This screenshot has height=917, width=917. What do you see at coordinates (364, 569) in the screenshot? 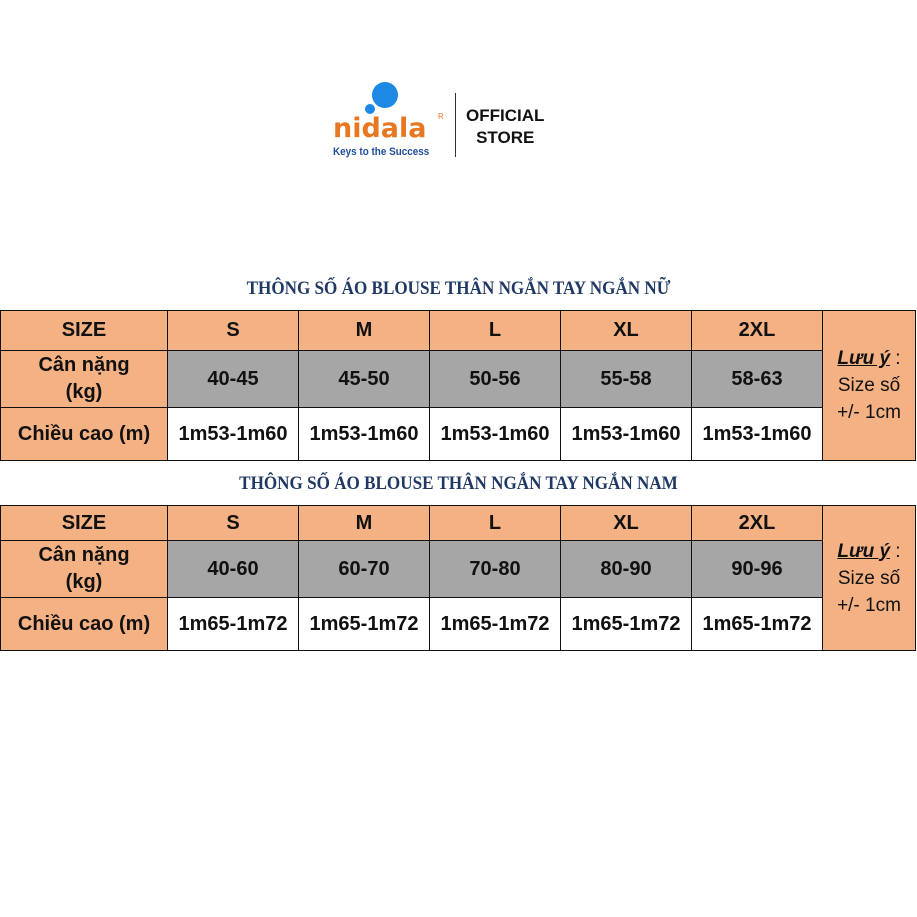
I see `weight-cell: 60-70` at bounding box center [364, 569].